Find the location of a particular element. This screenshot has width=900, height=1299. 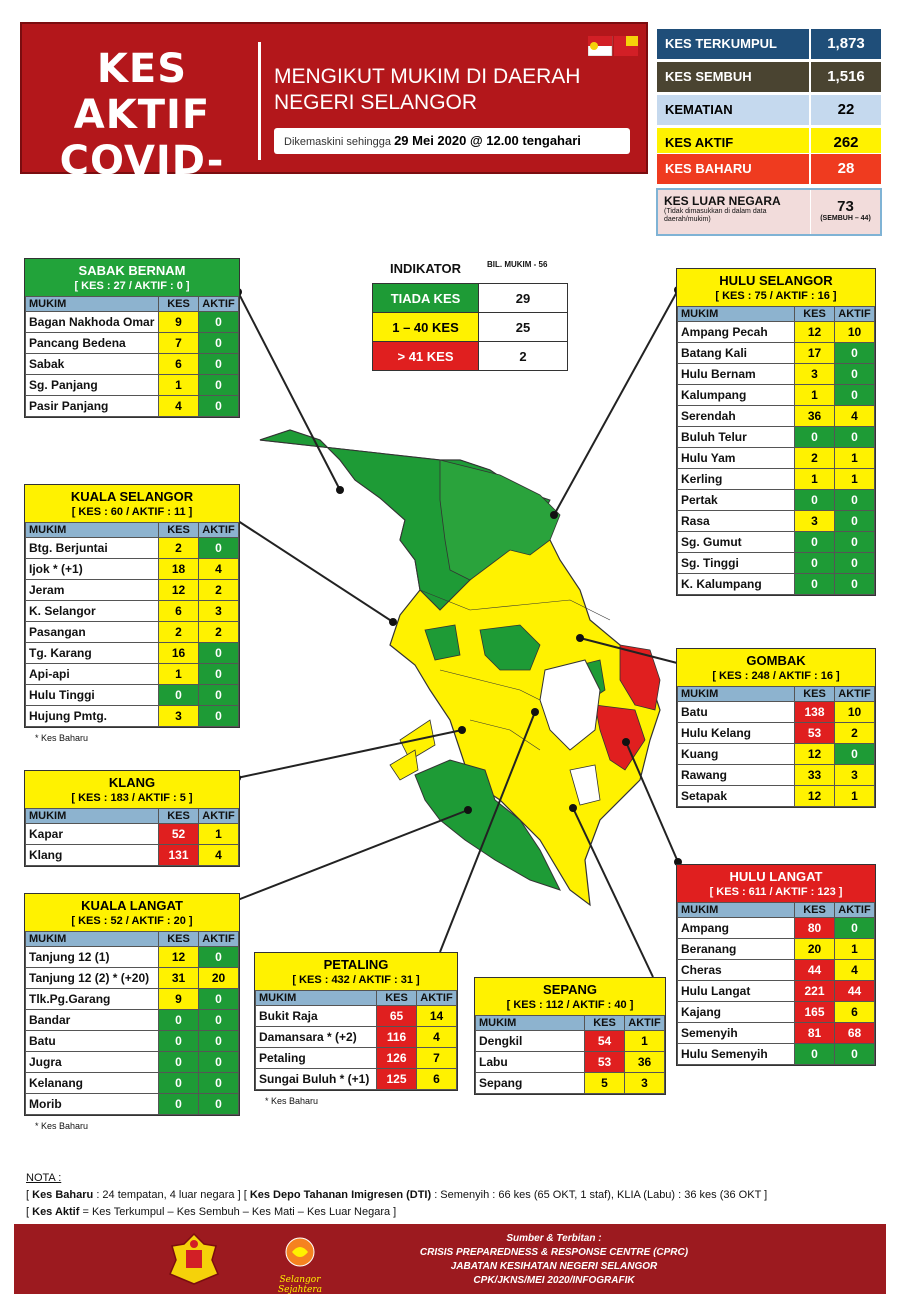

mukim-name: Kerling is located at coordinates (736, 479).